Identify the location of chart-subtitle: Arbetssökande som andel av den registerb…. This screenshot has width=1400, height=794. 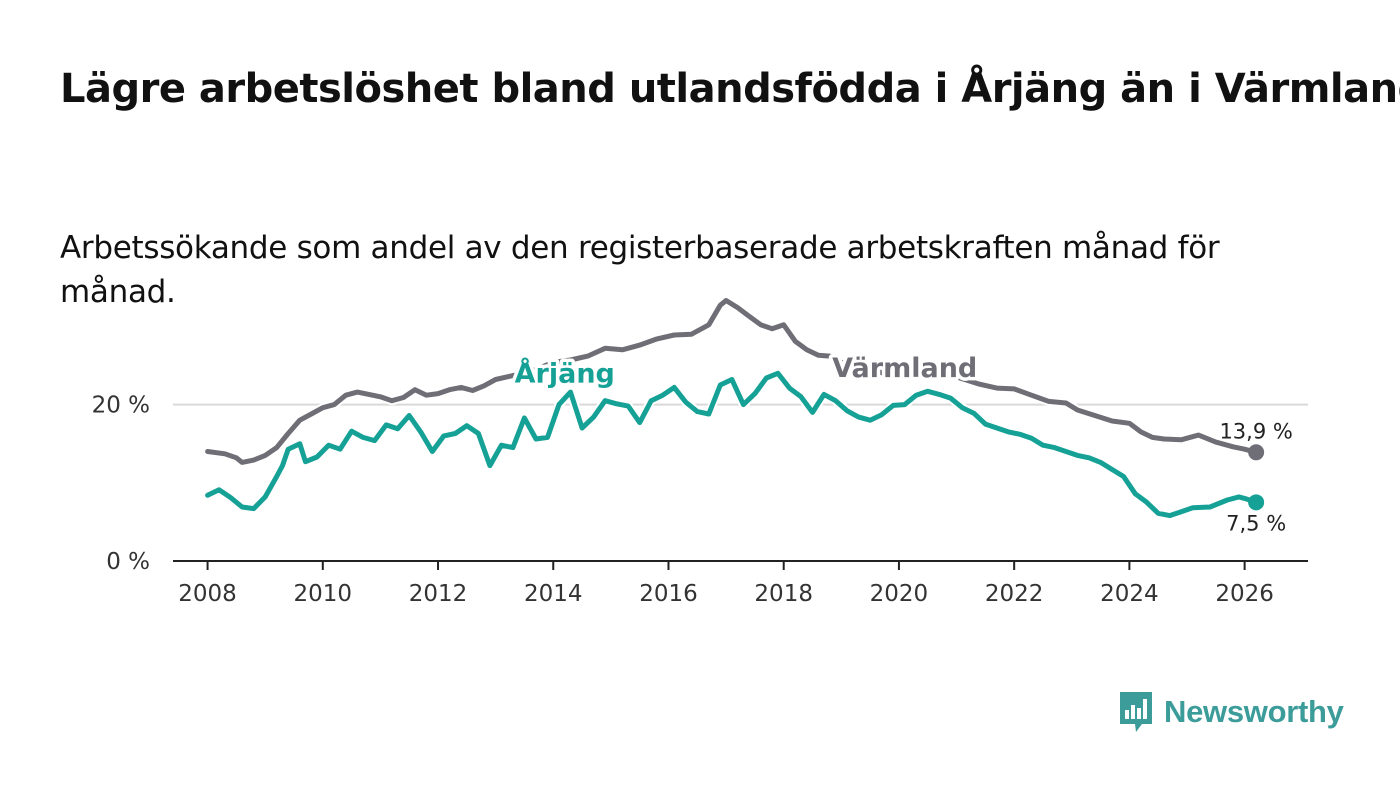
(640, 270).